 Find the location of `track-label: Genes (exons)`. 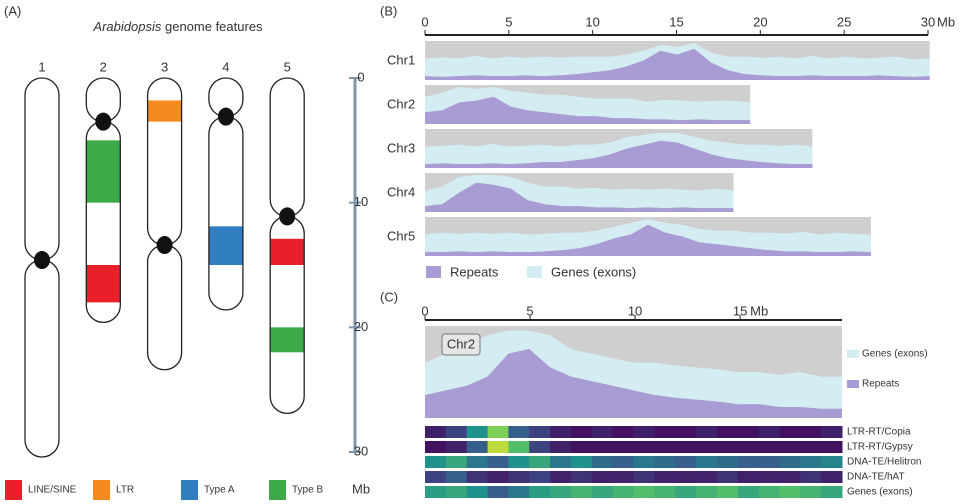

track-label: Genes (exons) is located at coordinates (880, 492).